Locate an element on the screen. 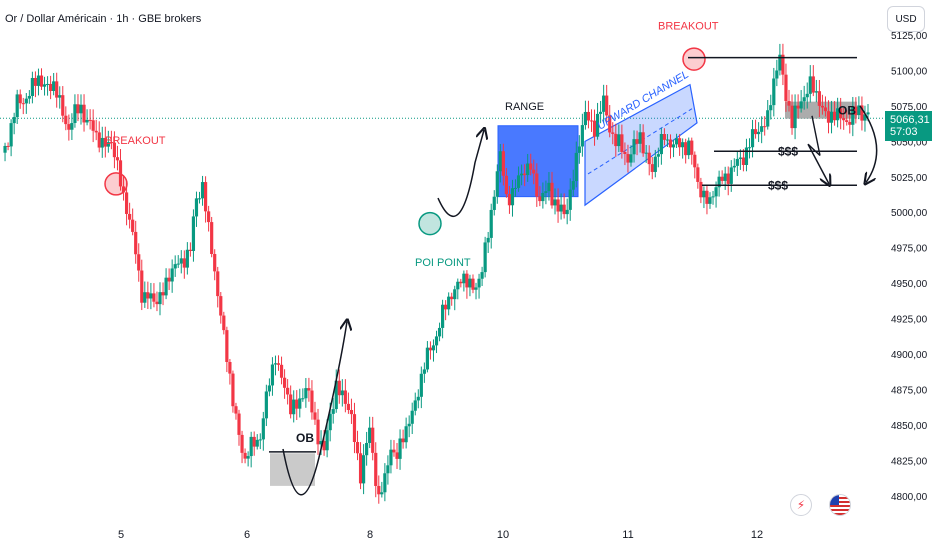 The image size is (932, 550). poi-circle is located at coordinates (430, 223).